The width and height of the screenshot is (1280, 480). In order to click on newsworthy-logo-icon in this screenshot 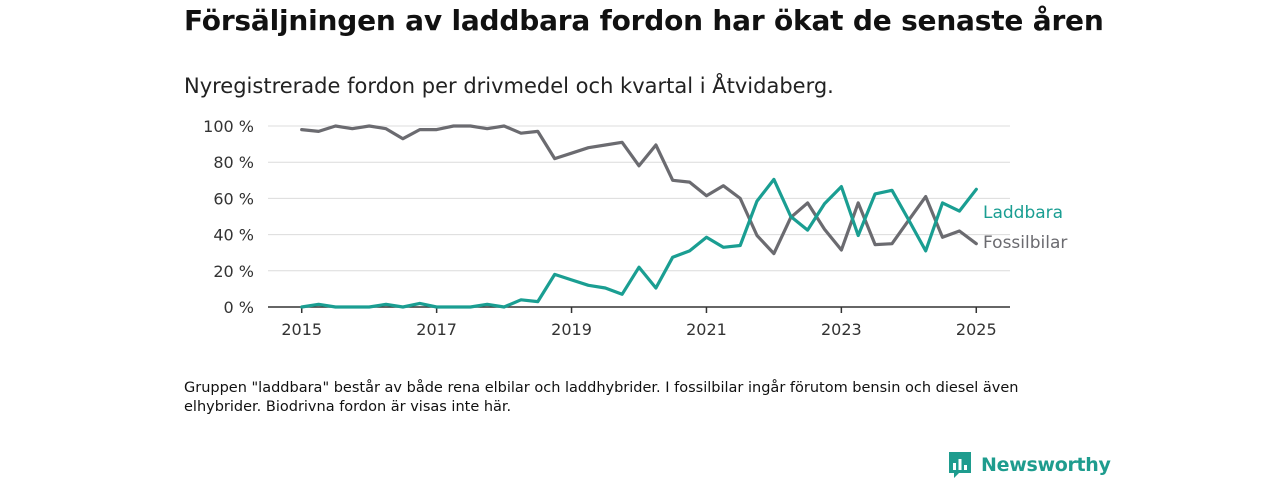, I will do `click(960, 465)`.